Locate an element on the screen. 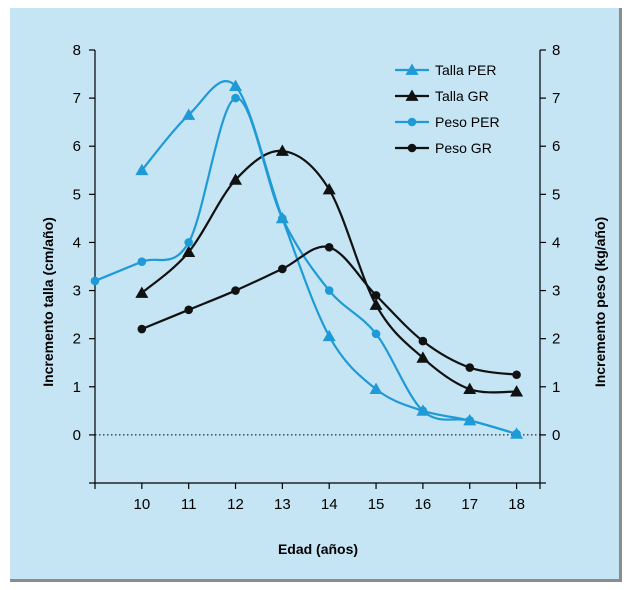  y-tick-label-left: 1 is located at coordinates (77, 387).